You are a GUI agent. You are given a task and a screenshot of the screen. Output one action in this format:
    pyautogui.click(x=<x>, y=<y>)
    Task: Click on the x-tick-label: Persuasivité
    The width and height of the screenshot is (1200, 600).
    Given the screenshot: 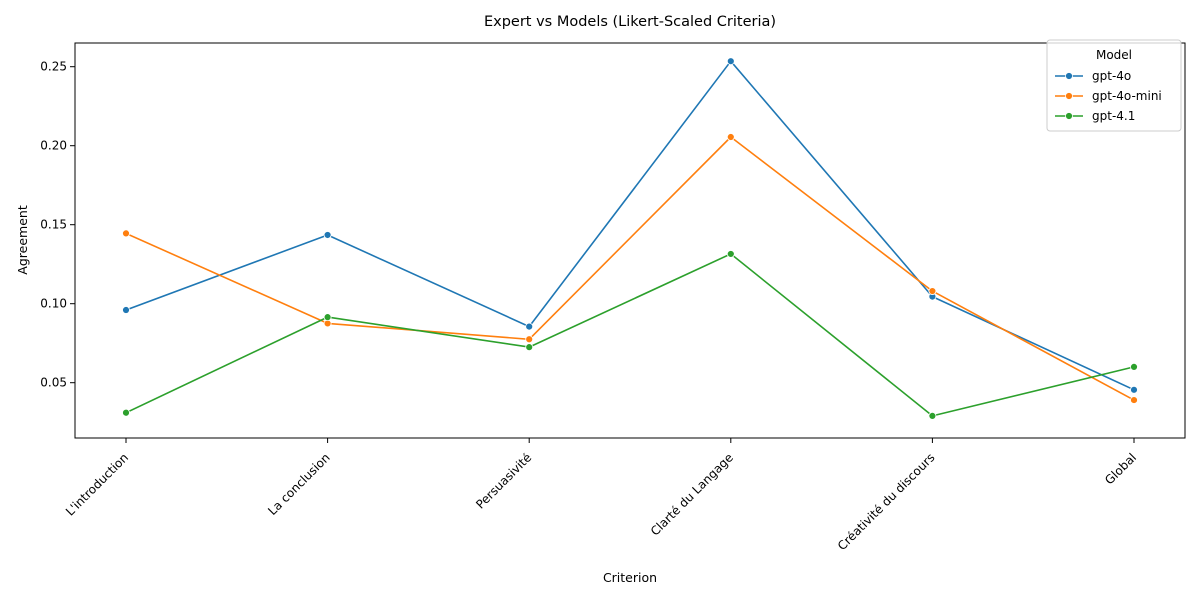 What is the action you would take?
    pyautogui.click(x=503, y=480)
    